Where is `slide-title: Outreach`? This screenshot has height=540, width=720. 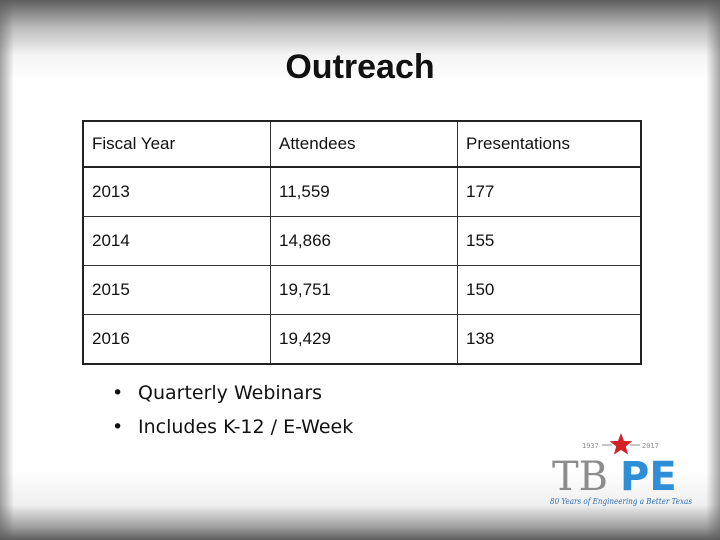 slide-title: Outreach is located at coordinates (360, 67).